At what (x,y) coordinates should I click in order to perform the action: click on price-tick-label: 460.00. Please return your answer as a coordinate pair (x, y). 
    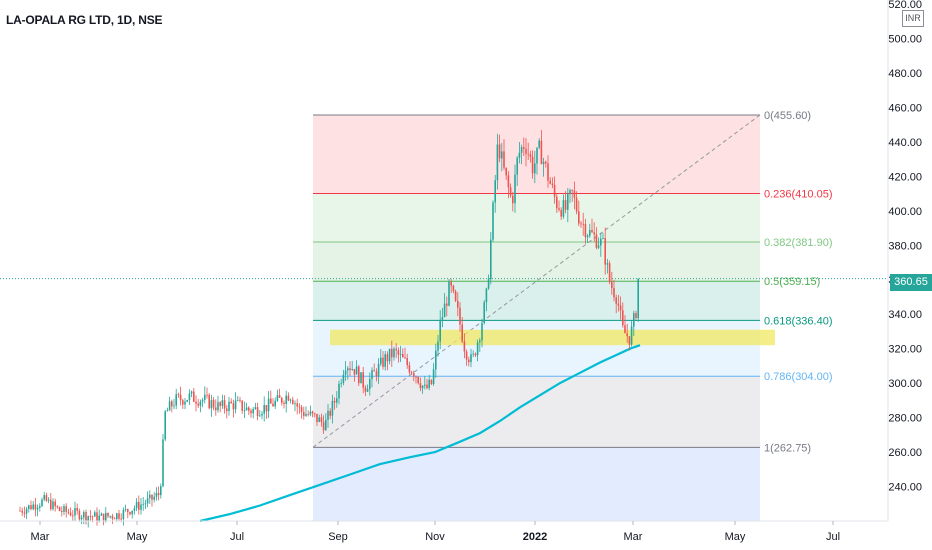
    Looking at the image, I should click on (905, 108).